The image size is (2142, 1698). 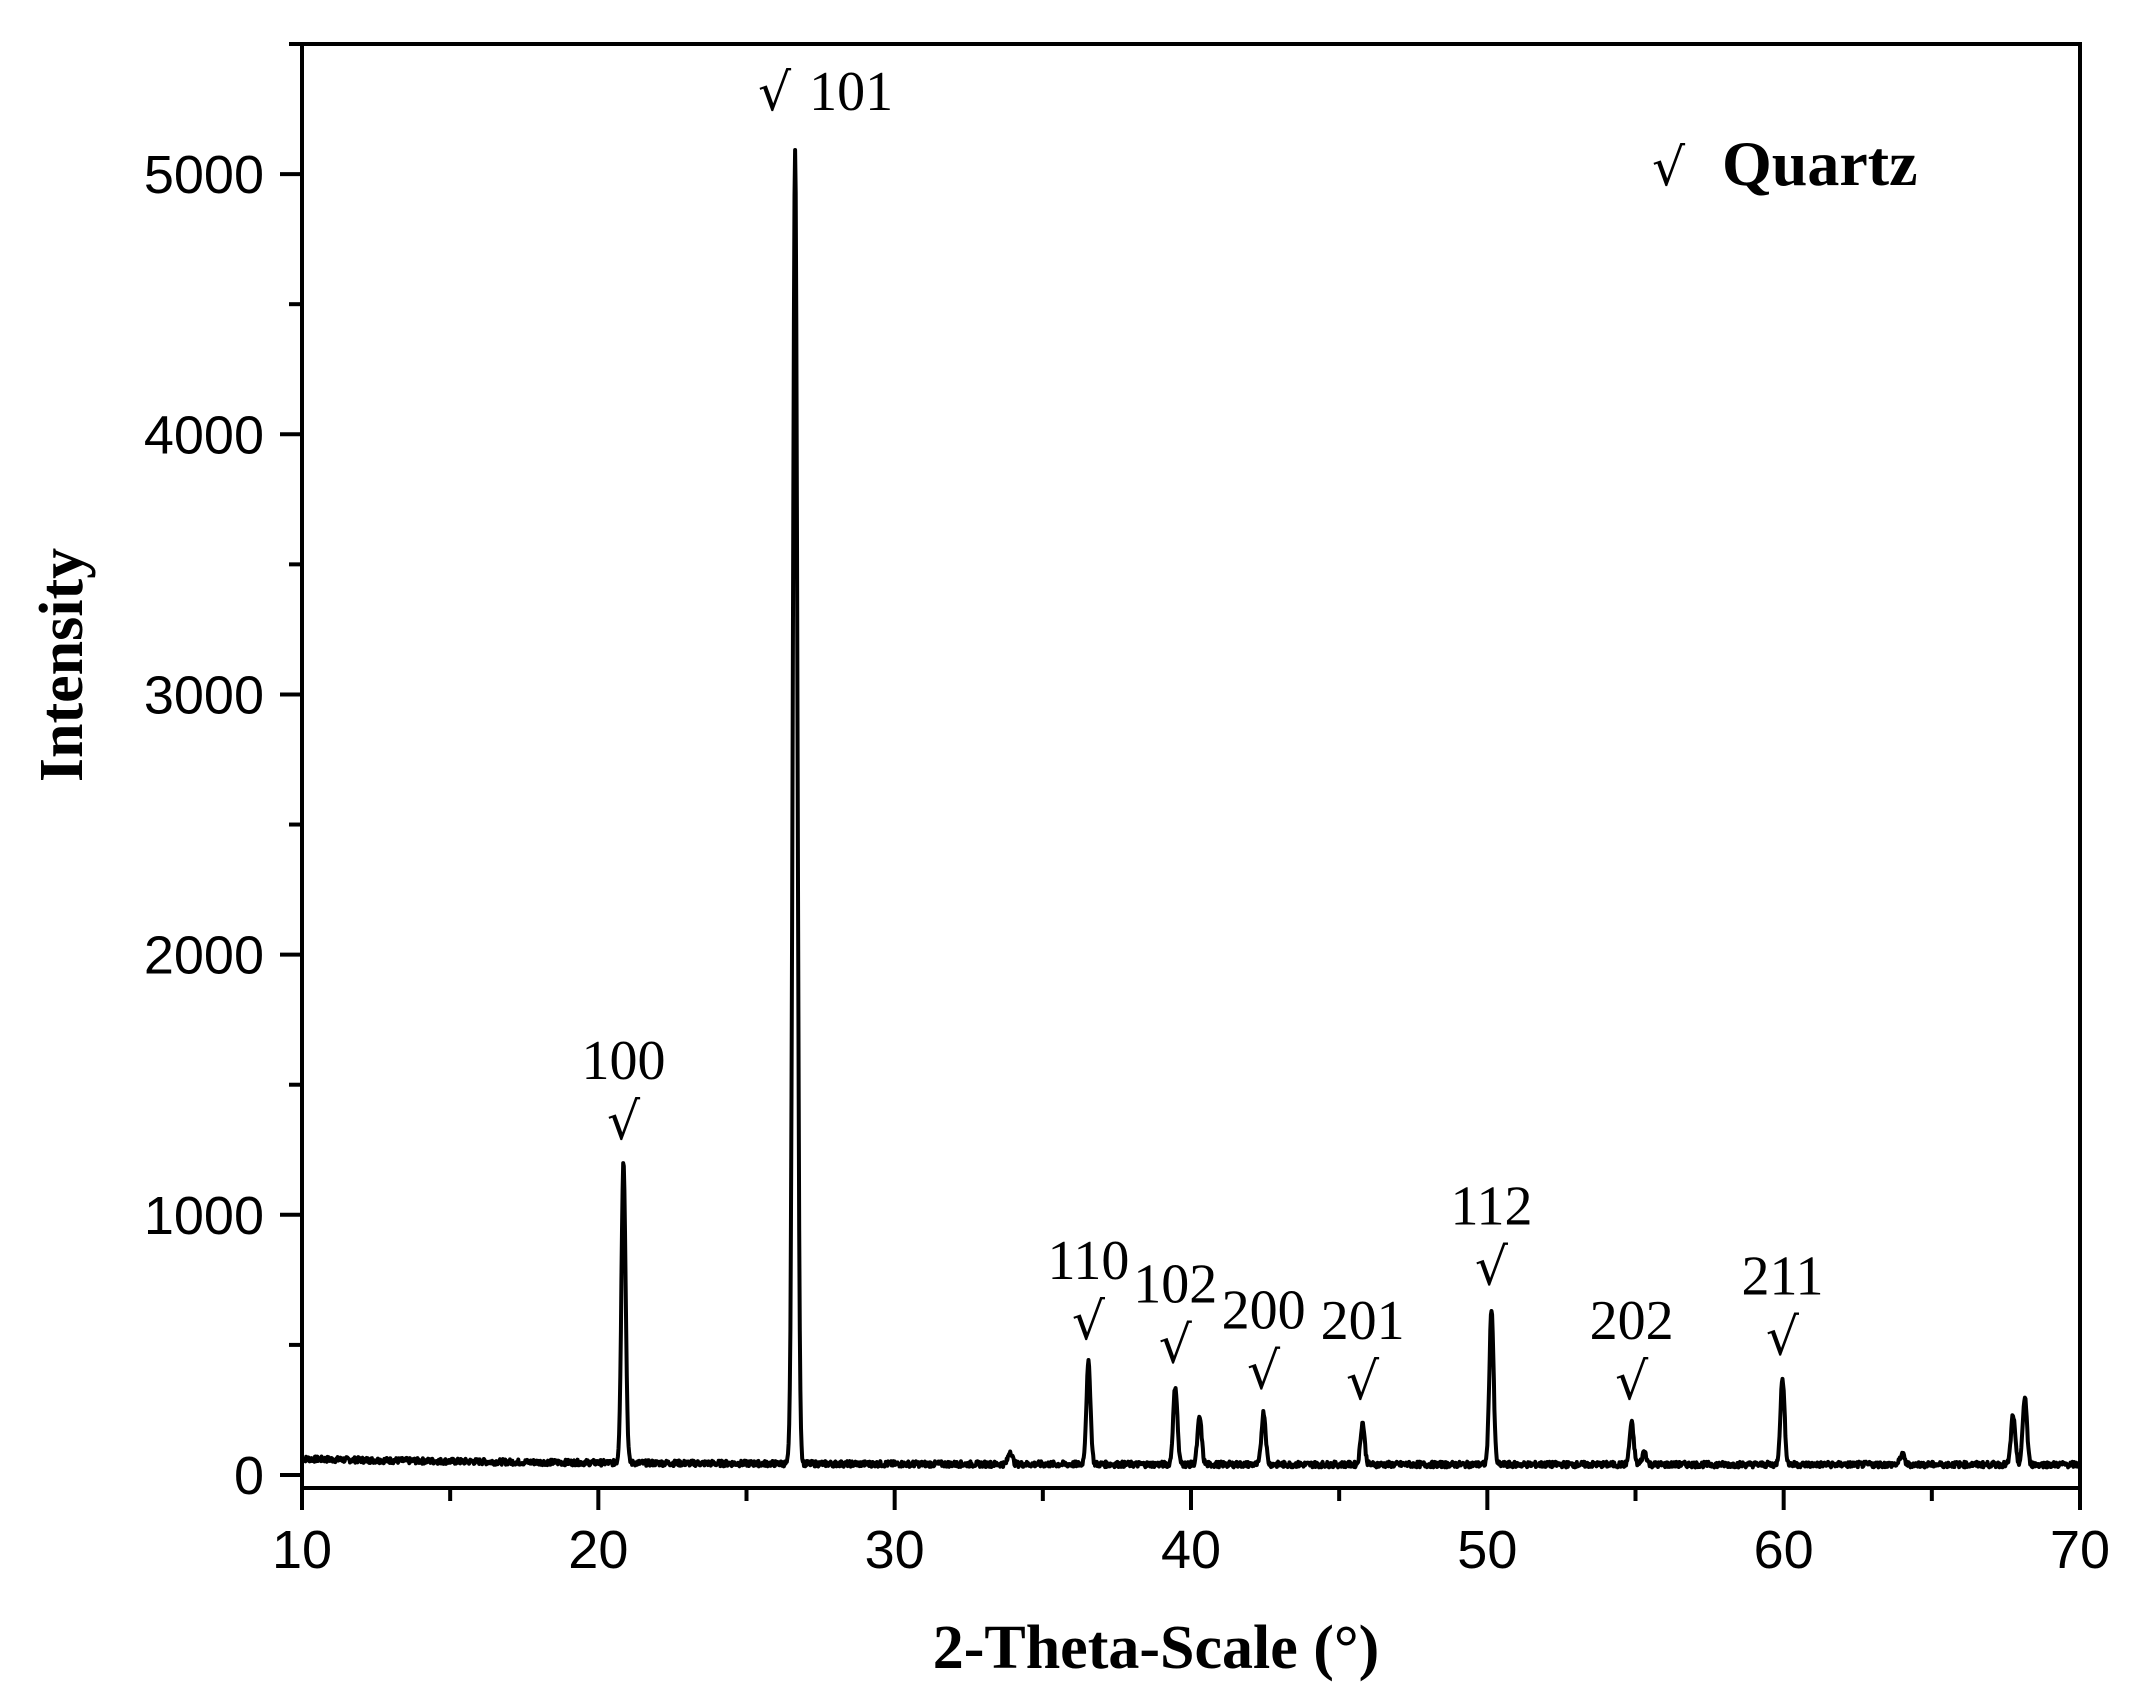 What do you see at coordinates (1487, 1550) in the screenshot?
I see `x-tick-label: 50` at bounding box center [1487, 1550].